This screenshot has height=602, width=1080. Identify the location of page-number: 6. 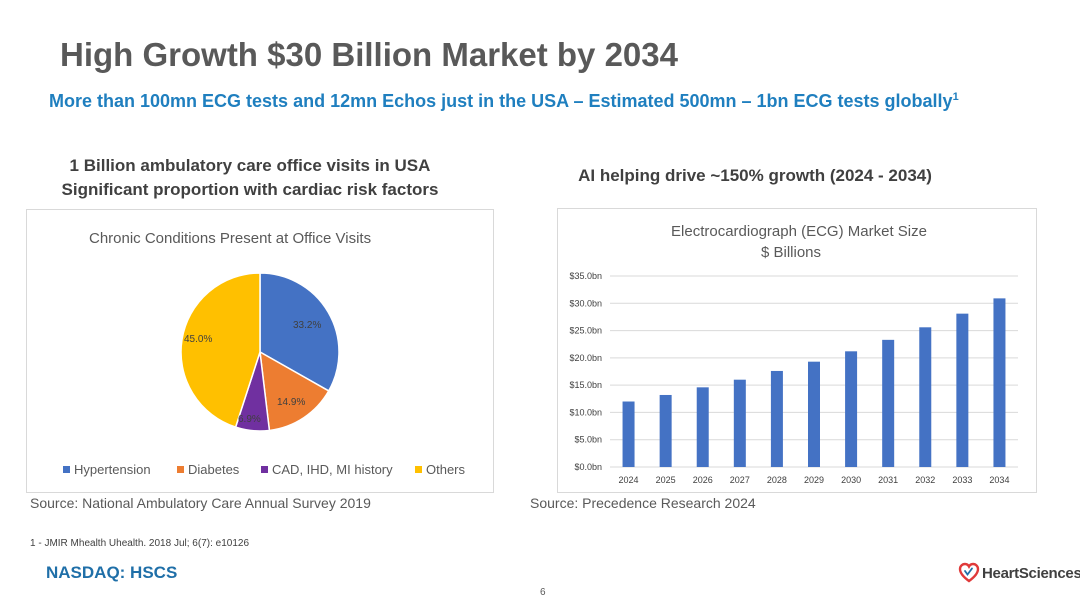
(543, 592).